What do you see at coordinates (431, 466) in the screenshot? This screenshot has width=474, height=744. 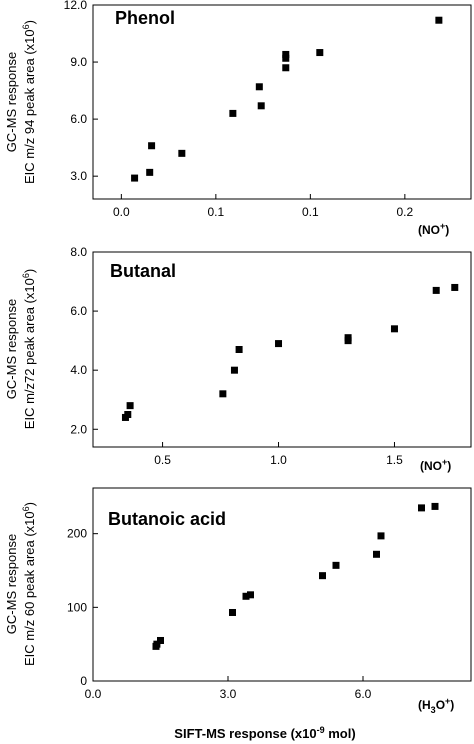 I see `butanal-ion-main: (NO` at bounding box center [431, 466].